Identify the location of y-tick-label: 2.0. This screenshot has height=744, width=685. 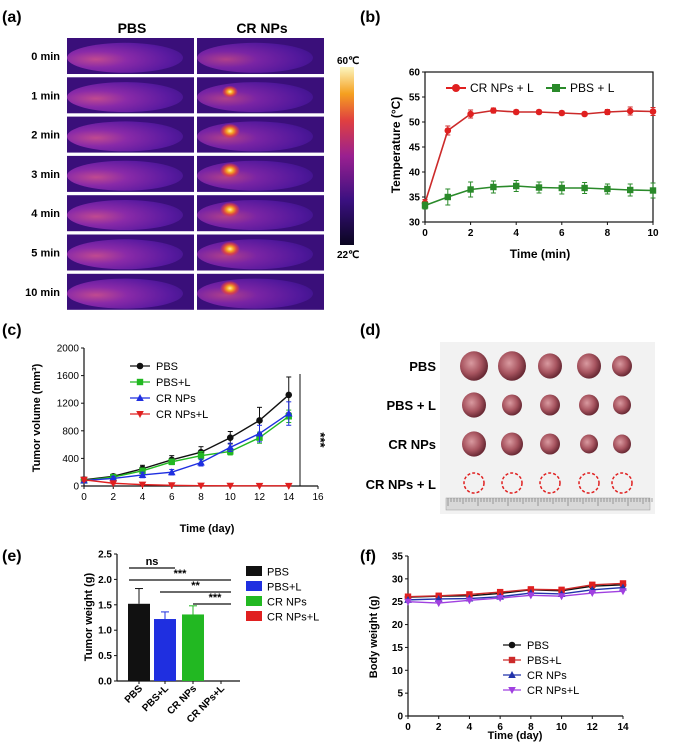
(105, 580).